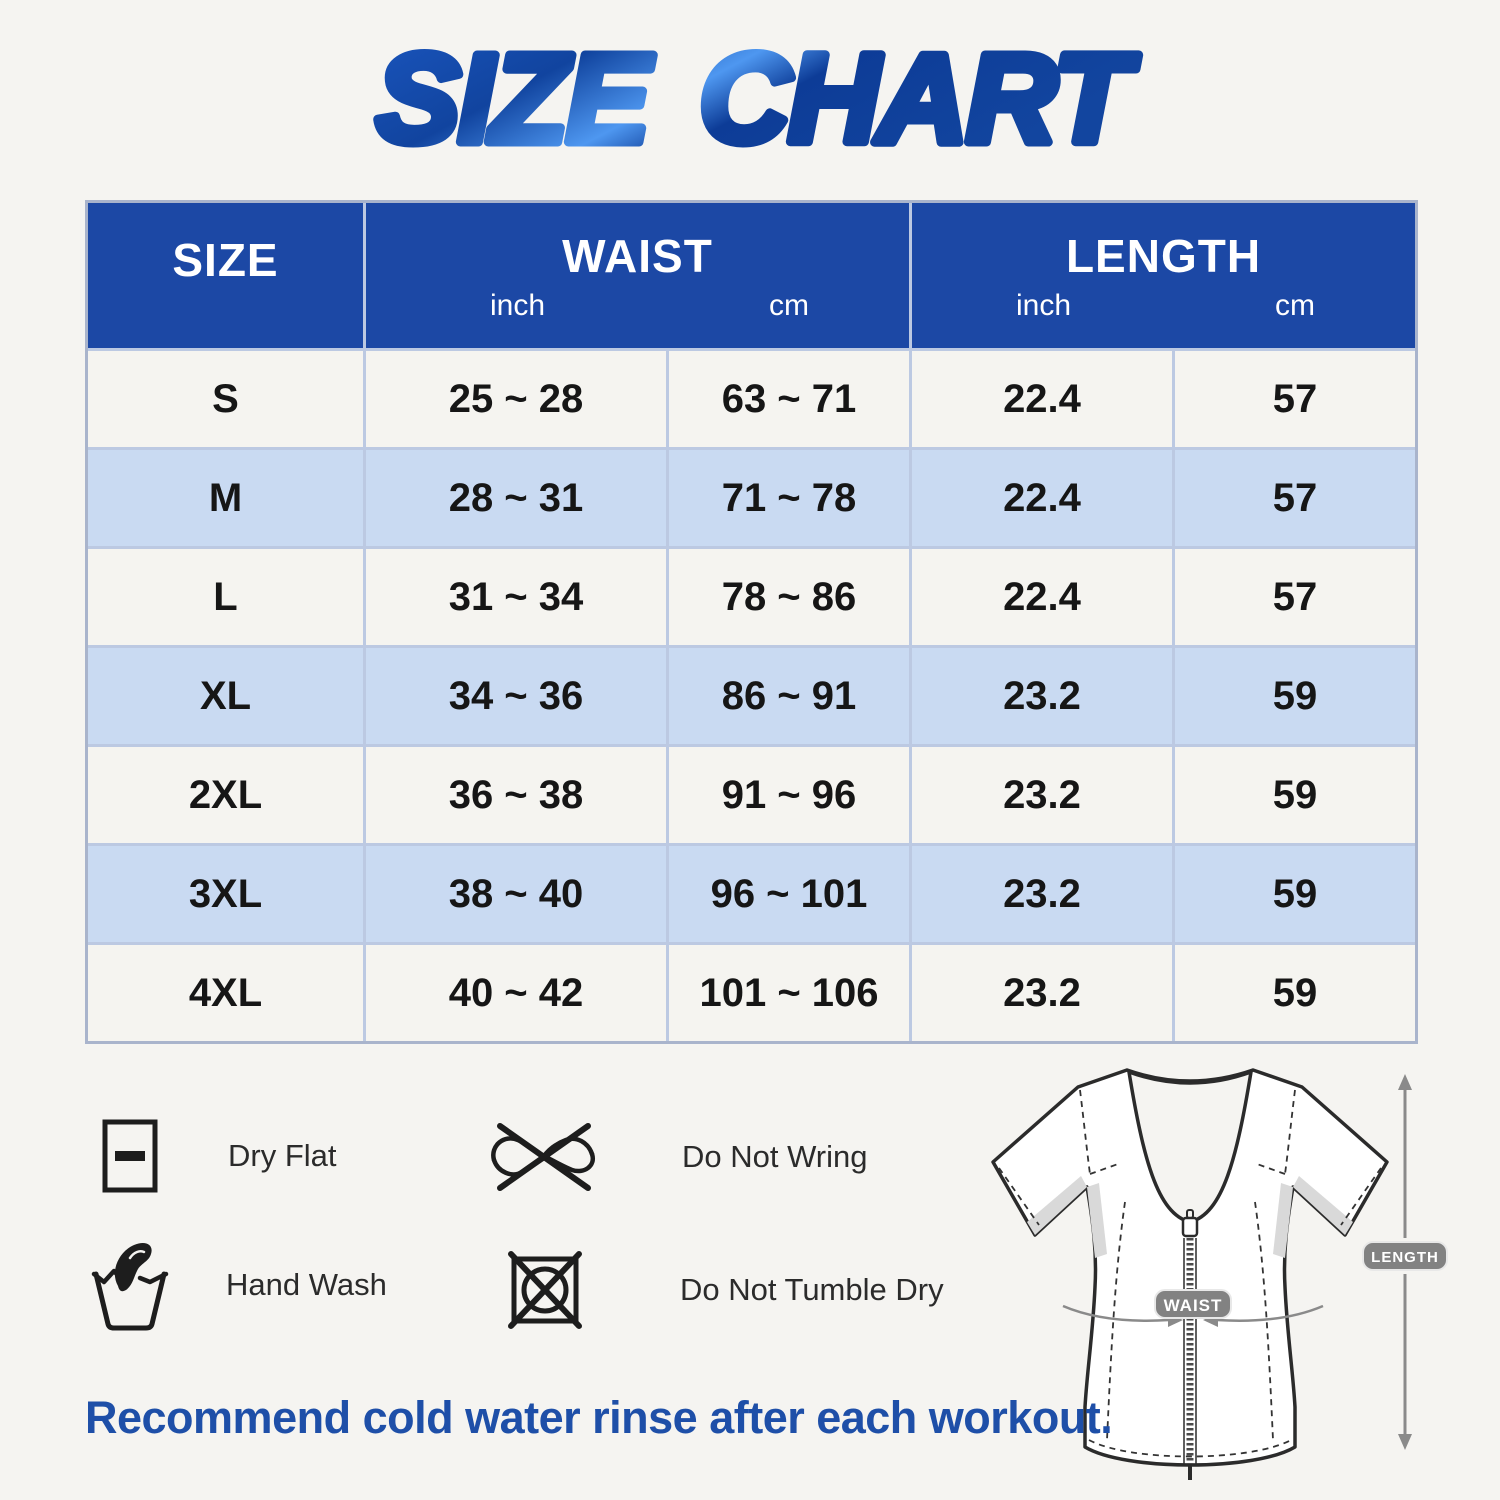 The height and width of the screenshot is (1500, 1500). I want to click on column-header-waist: WAIST inch cm, so click(637, 275).